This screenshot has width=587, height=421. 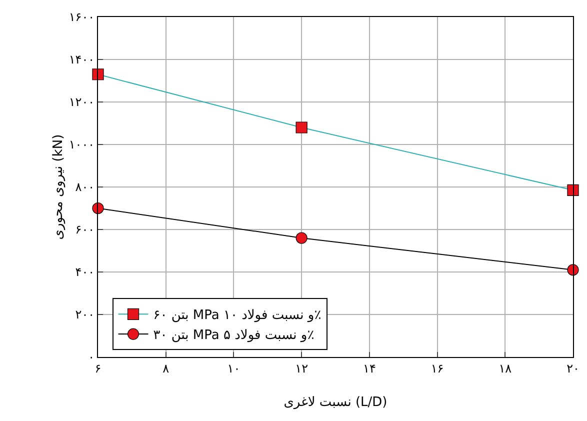 I want to click on x-tick-label: ۸, so click(x=166, y=368).